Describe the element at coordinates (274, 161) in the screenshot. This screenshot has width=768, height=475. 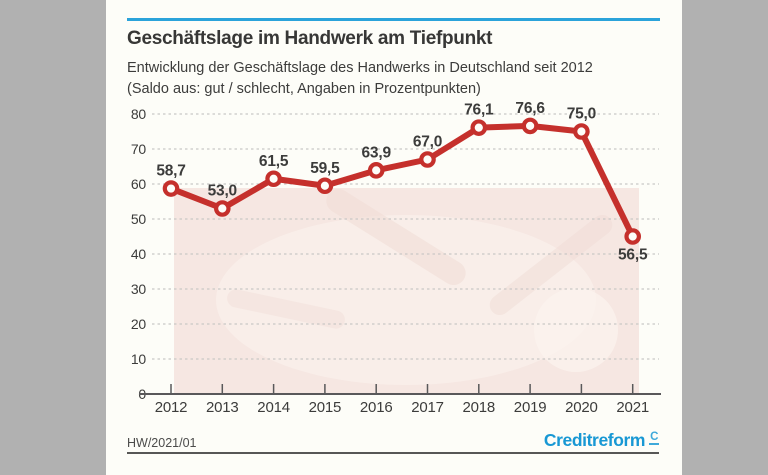
I see `data-point-label: 61,5` at that location.